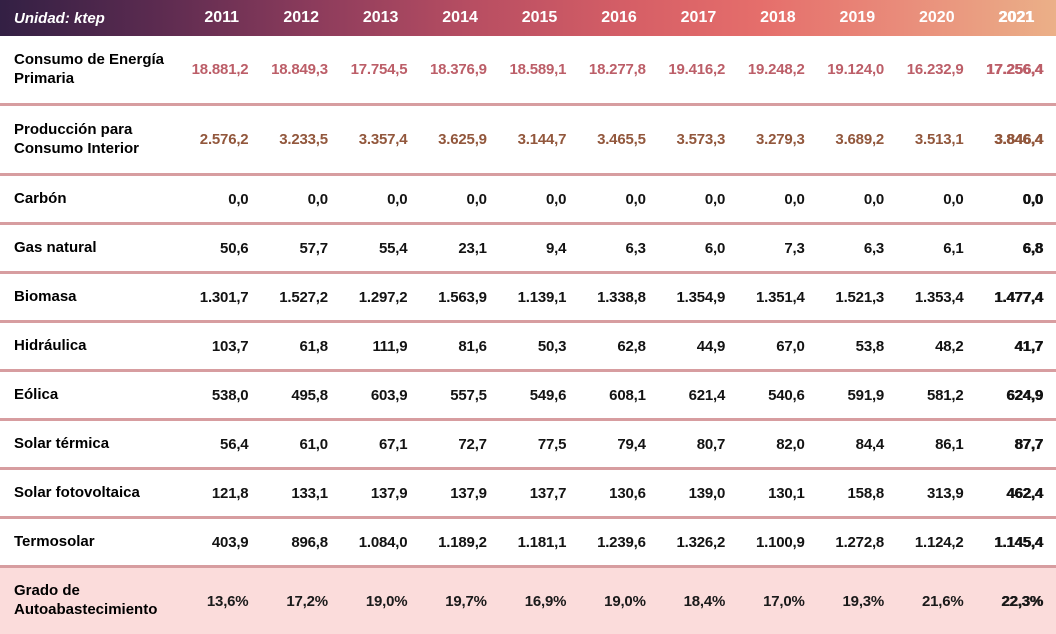 Image resolution: width=1056 pixels, height=634 pixels. Describe the element at coordinates (300, 600) in the screenshot. I see `value-cell: 17,2%` at that location.